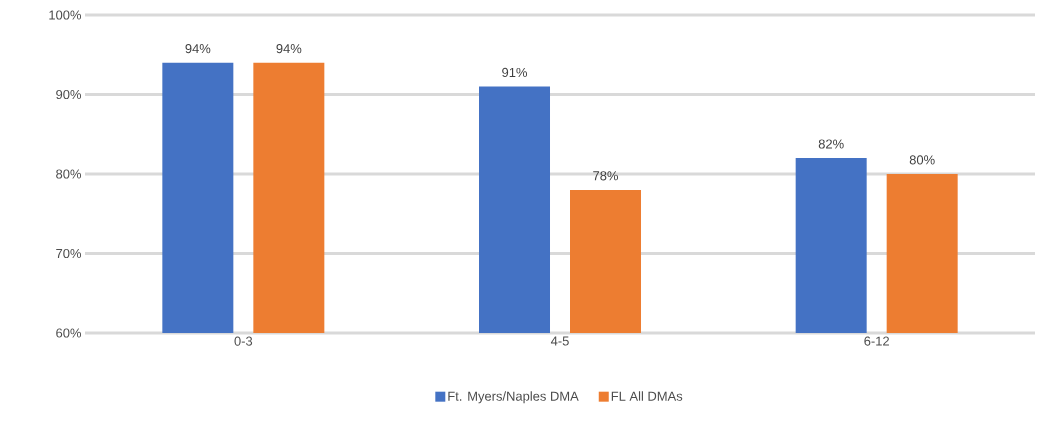 The image size is (1039, 434). What do you see at coordinates (606, 176) in the screenshot?
I see `data-label: 78%` at bounding box center [606, 176].